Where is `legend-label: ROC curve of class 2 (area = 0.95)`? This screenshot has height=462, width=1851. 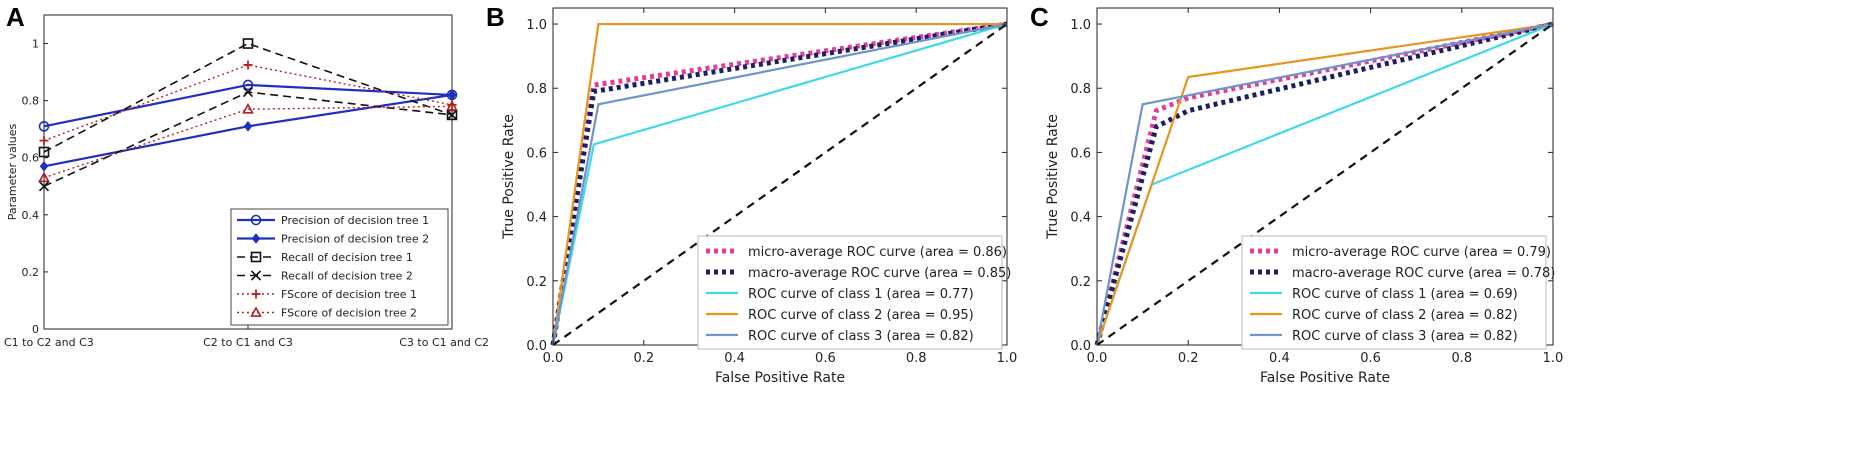 legend-label: ROC curve of class 2 (area = 0.95) is located at coordinates (861, 315).